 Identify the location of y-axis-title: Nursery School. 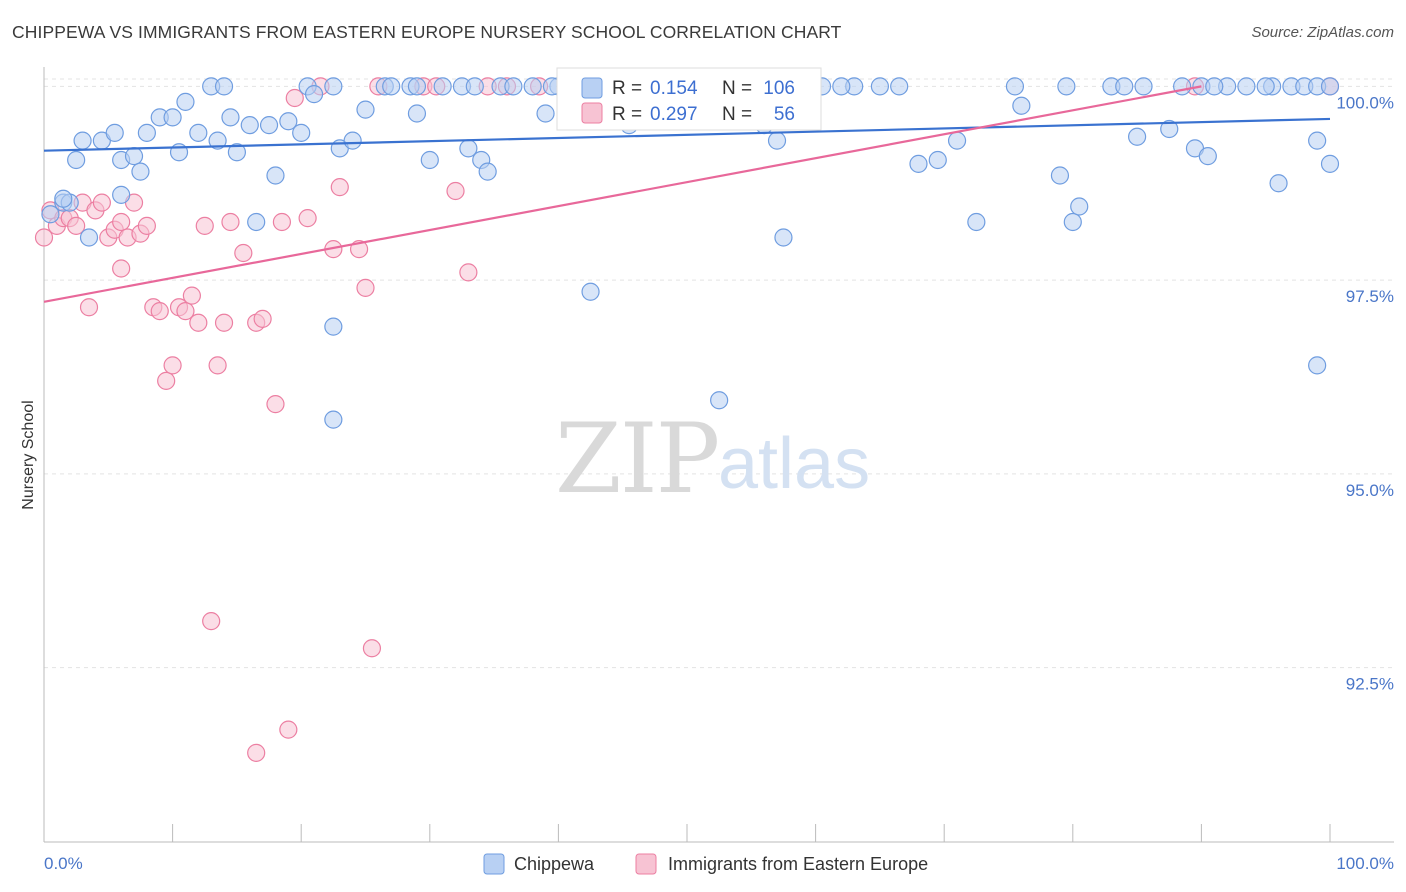
(28, 454).